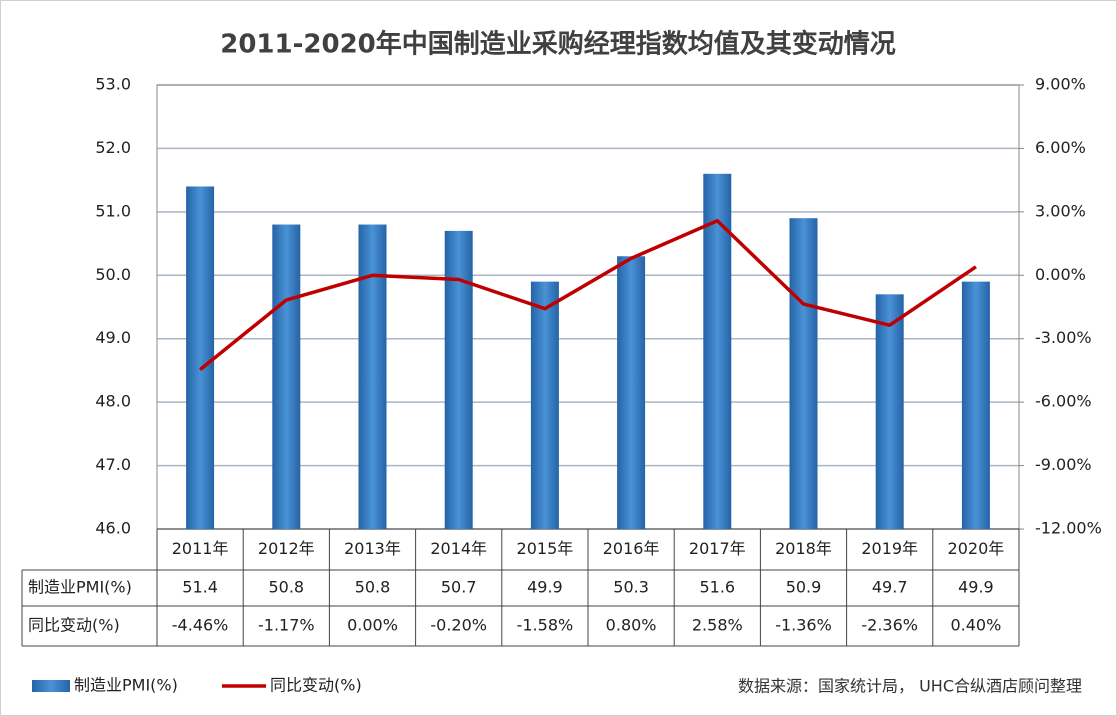  Describe the element at coordinates (200, 587) in the screenshot. I see `table-cell: 51.4` at that location.